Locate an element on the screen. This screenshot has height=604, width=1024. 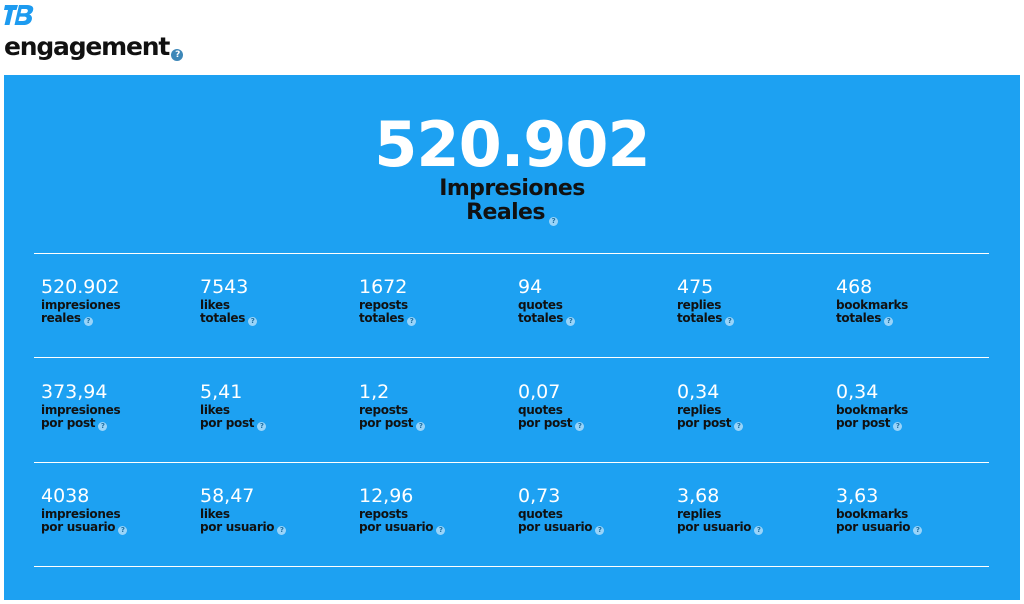
stat-label: bookmarks por usuario? is located at coordinates (916, 521).